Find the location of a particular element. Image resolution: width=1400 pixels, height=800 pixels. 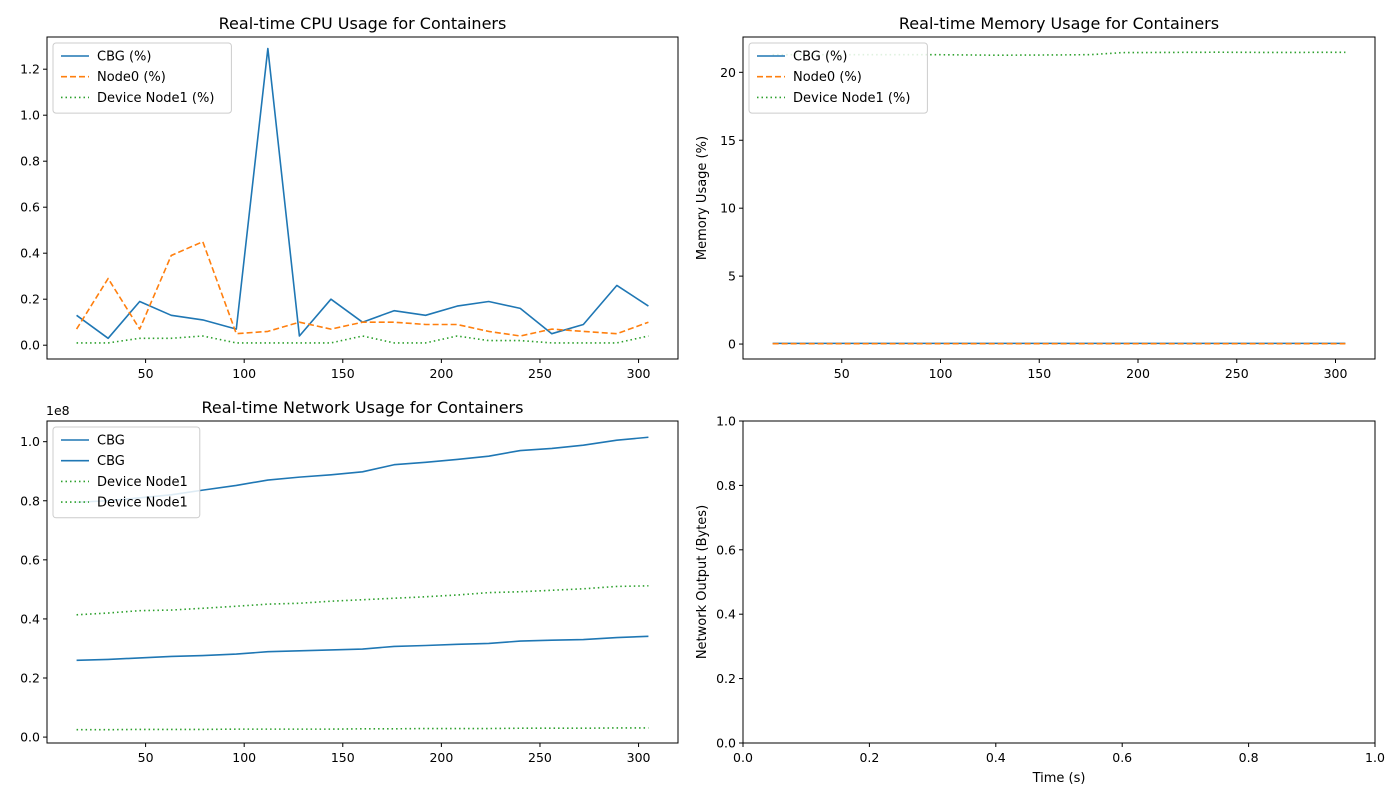

x-tick-label: 0.8 is located at coordinates (1249, 757).